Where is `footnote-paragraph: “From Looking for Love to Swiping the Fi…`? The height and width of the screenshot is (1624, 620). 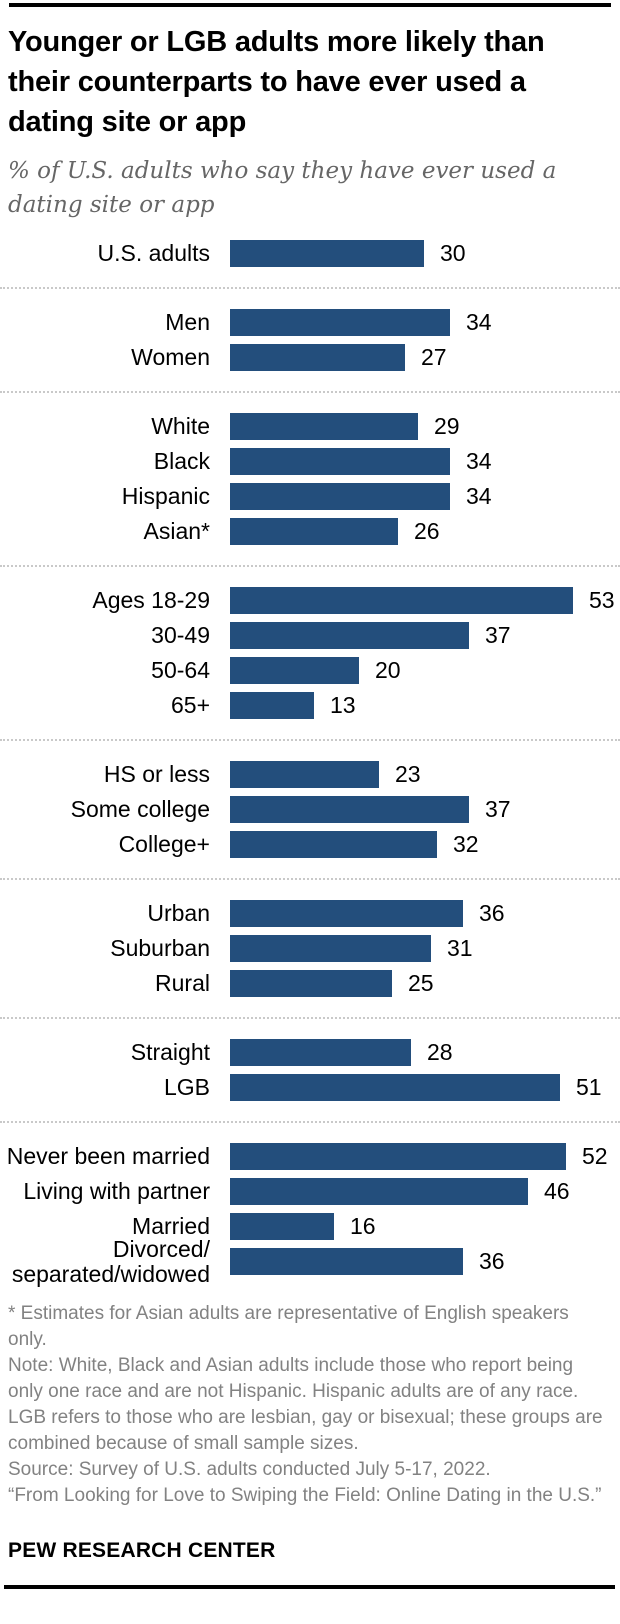 footnote-paragraph: “From Looking for Love to Swiping the Fi… is located at coordinates (305, 1495).